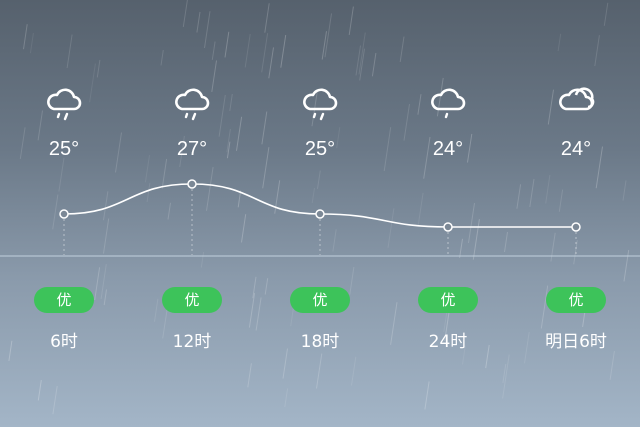 The width and height of the screenshot is (640, 427). What do you see at coordinates (64, 342) in the screenshot?
I see `time-label: 6时` at bounding box center [64, 342].